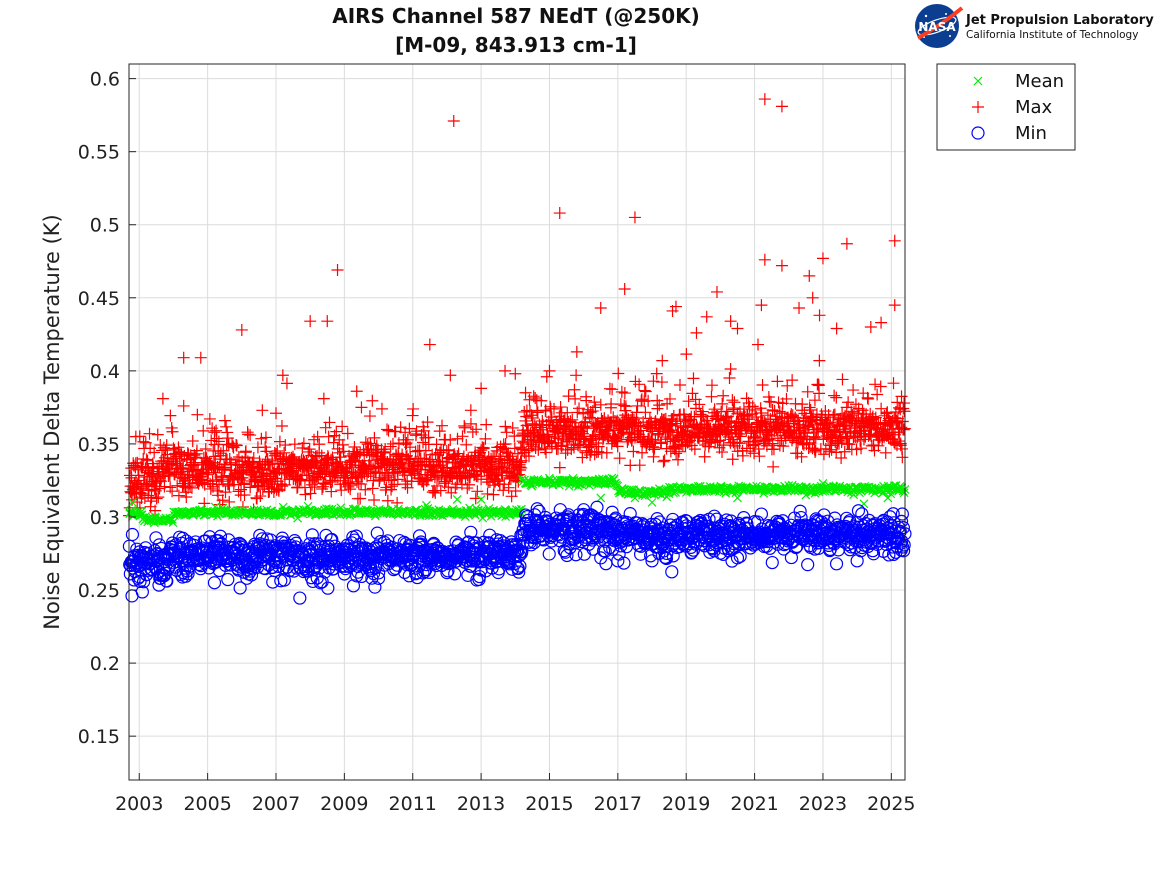 The width and height of the screenshot is (1167, 875). What do you see at coordinates (516, 45) in the screenshot?
I see `chart-title-line2: [M-09, 843.913 cm-1]` at bounding box center [516, 45].